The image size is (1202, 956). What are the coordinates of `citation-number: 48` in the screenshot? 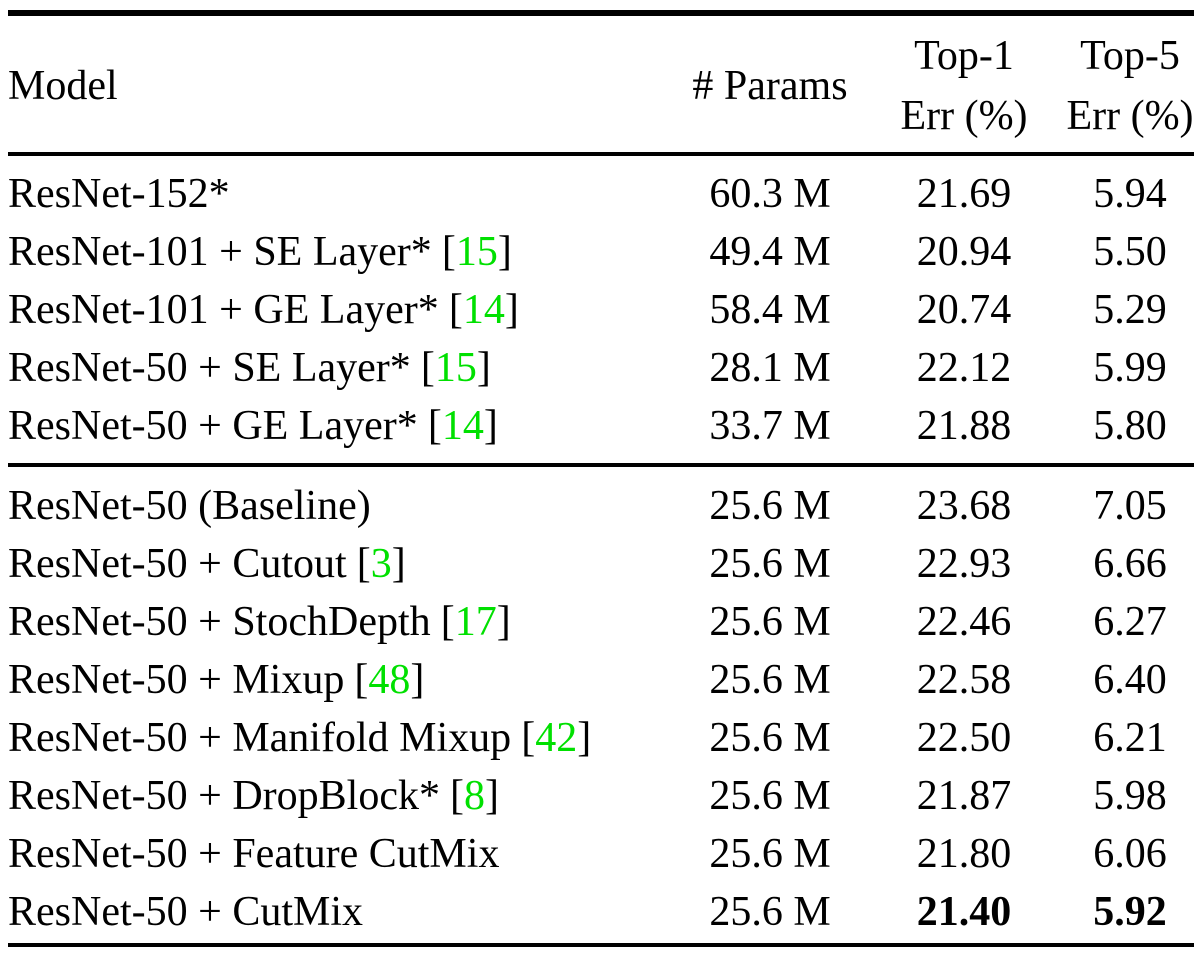 It's located at (389, 680).